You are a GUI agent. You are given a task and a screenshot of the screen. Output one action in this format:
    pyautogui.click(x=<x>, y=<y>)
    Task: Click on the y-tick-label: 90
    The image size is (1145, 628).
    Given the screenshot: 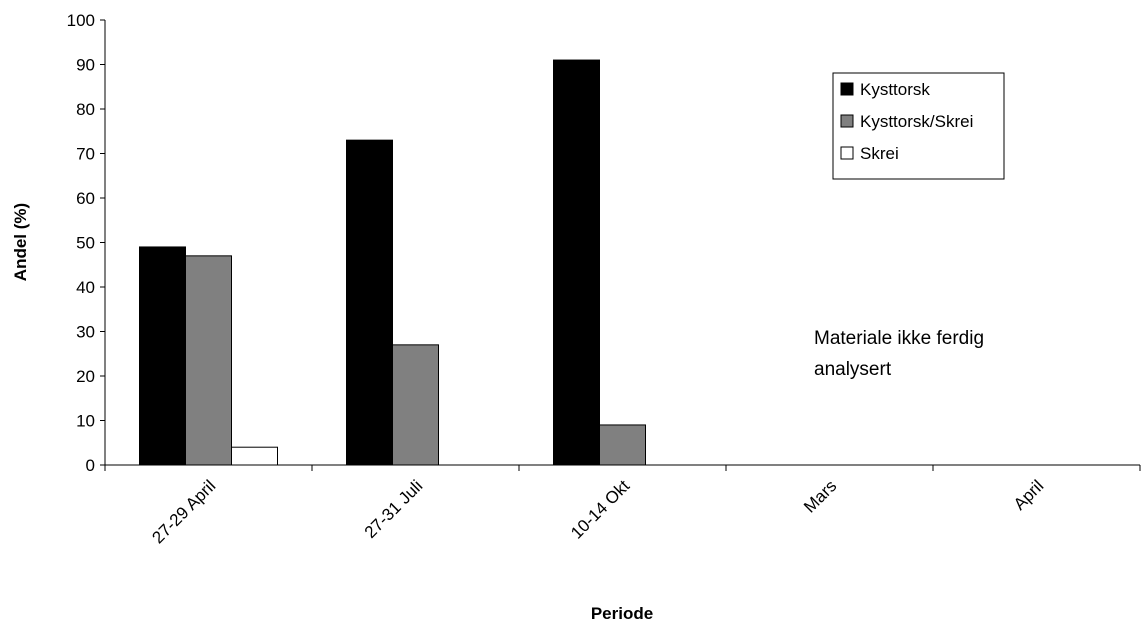 What is the action you would take?
    pyautogui.click(x=85, y=65)
    